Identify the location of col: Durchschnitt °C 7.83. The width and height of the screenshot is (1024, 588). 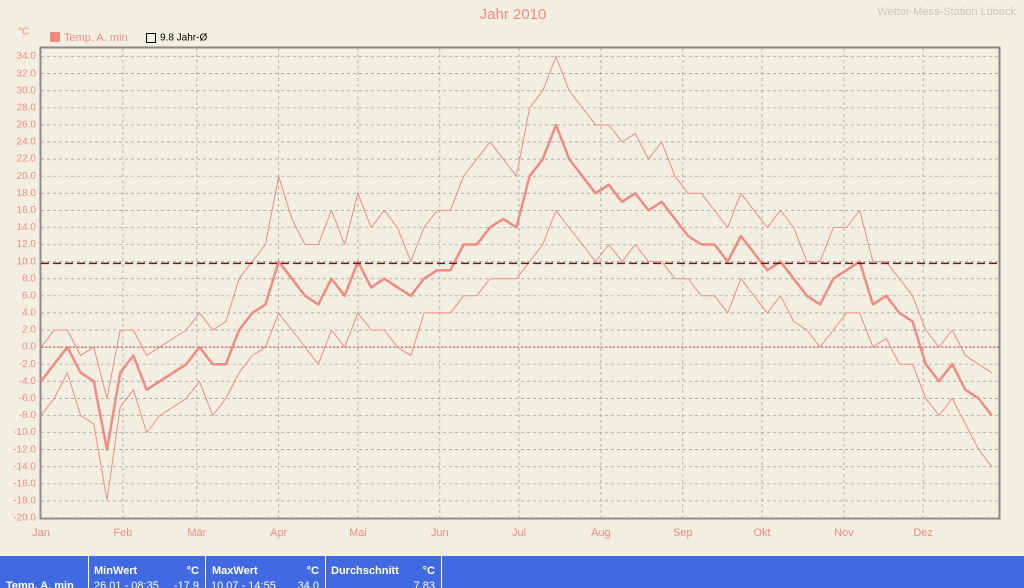
(383, 572).